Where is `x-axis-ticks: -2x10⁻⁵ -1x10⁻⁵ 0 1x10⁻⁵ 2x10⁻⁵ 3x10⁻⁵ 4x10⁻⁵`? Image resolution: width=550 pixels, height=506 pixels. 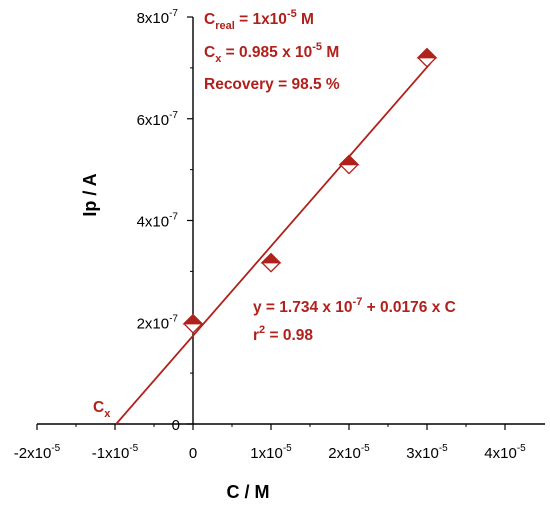 x-axis-ticks: -2x10⁻⁵ -1x10⁻⁵ 0 1x10⁻⁵ 2x10⁻⁵ 3x10⁻⁵ 4x10⁻⁵ is located at coordinates (270, 443).